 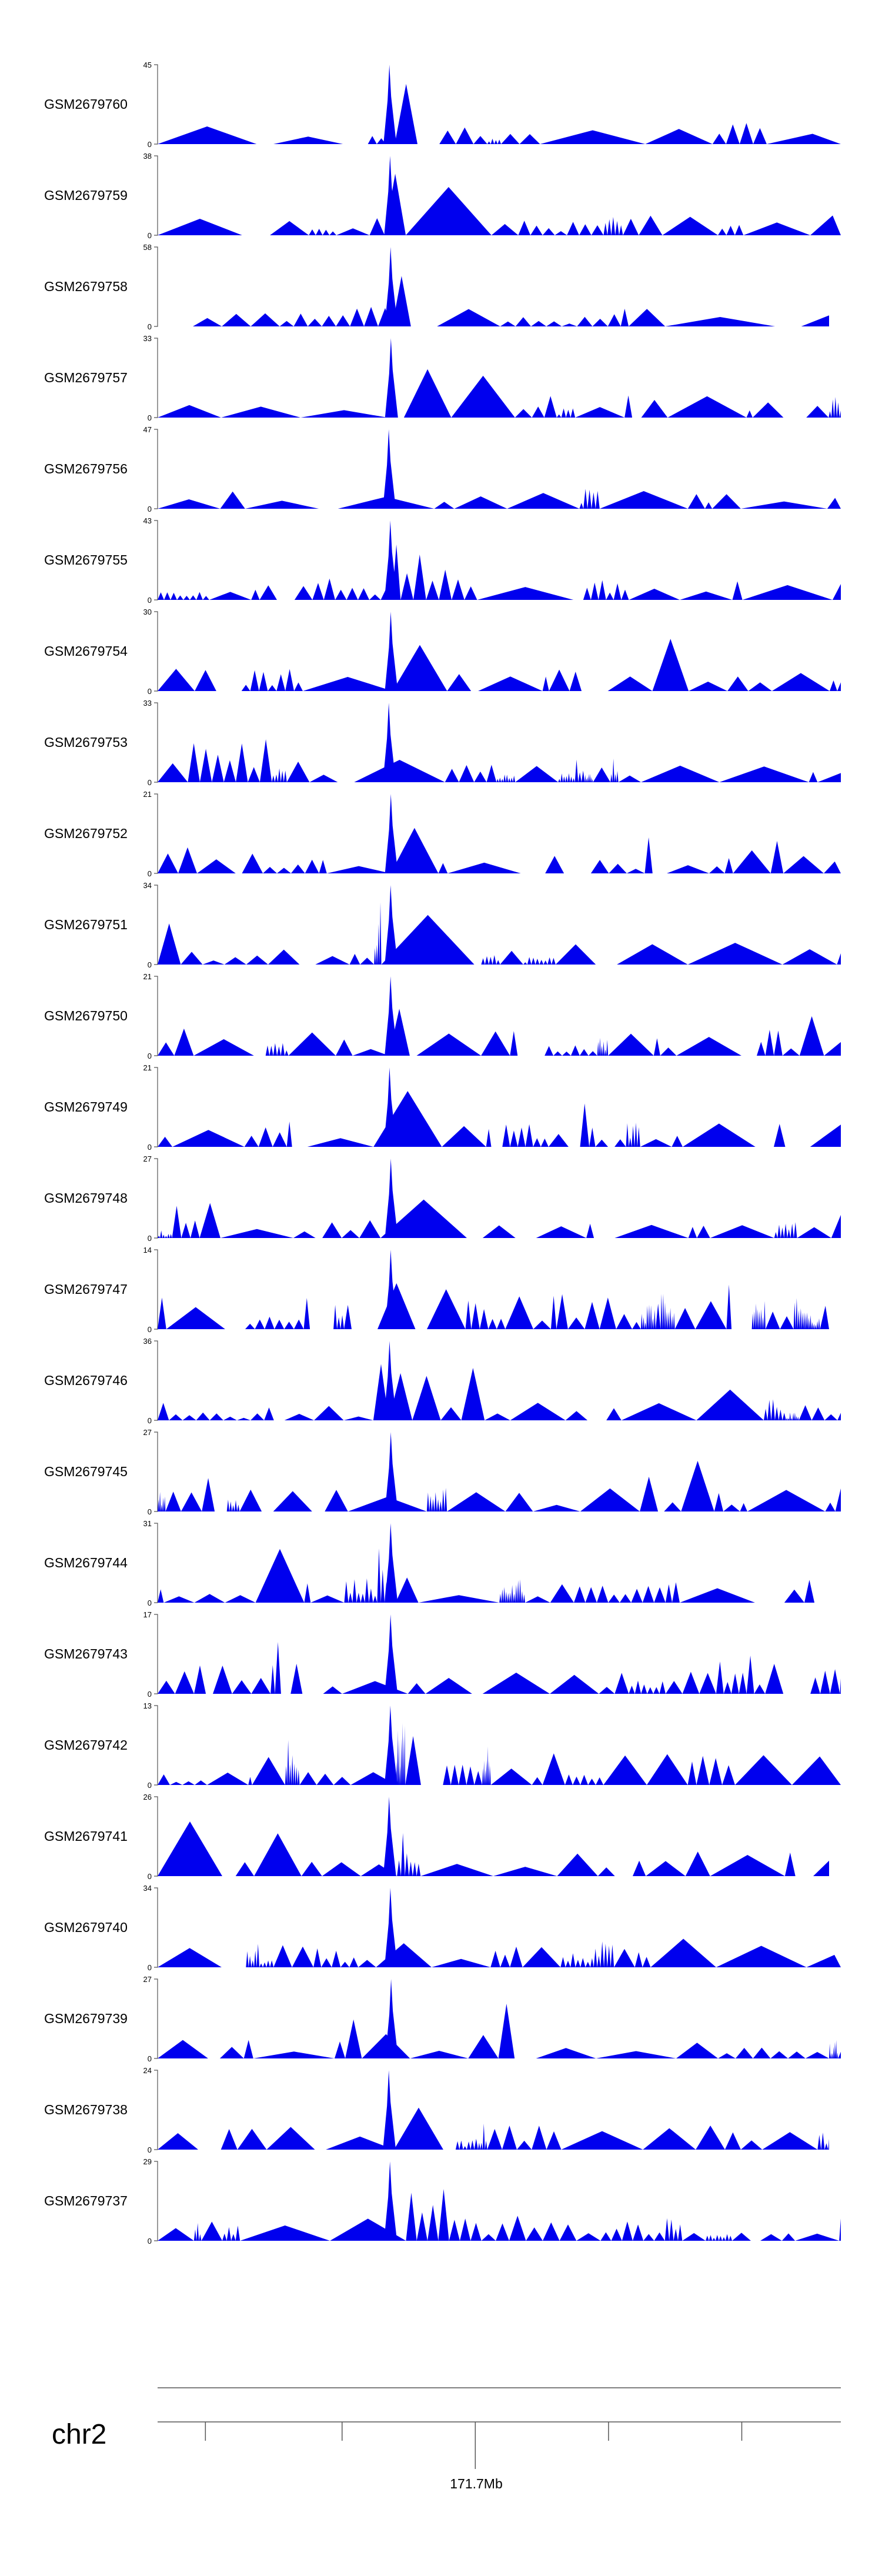 I want to click on chromosome-axis-panel: chr2 171.7Mb, so click(x=441, y=2435).